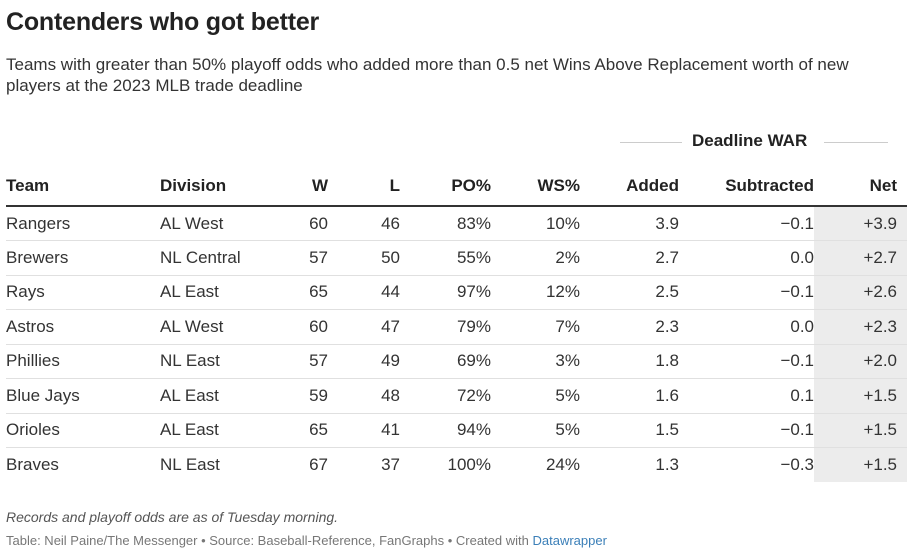  Describe the element at coordinates (629, 258) in the screenshot. I see `cell-added: 2.7` at that location.